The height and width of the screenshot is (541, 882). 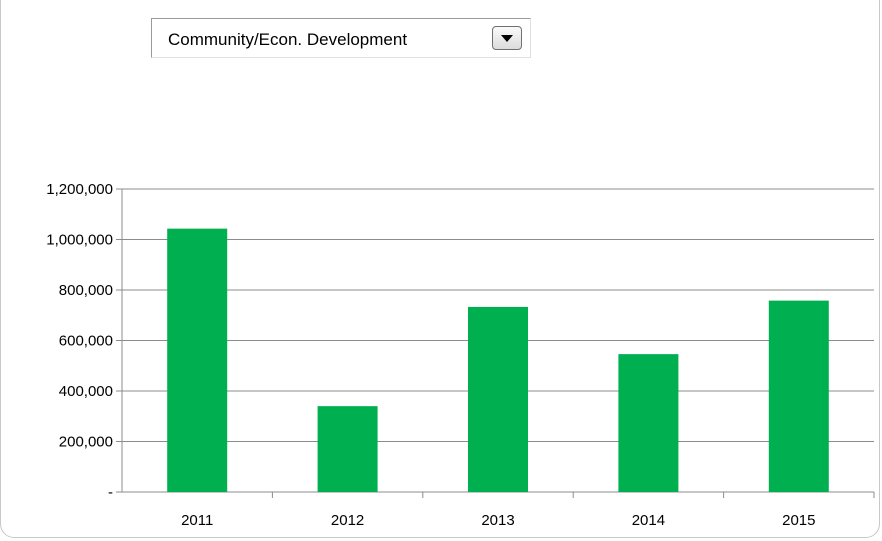 I want to click on y-tick-label: 400,000, so click(x=86, y=391).